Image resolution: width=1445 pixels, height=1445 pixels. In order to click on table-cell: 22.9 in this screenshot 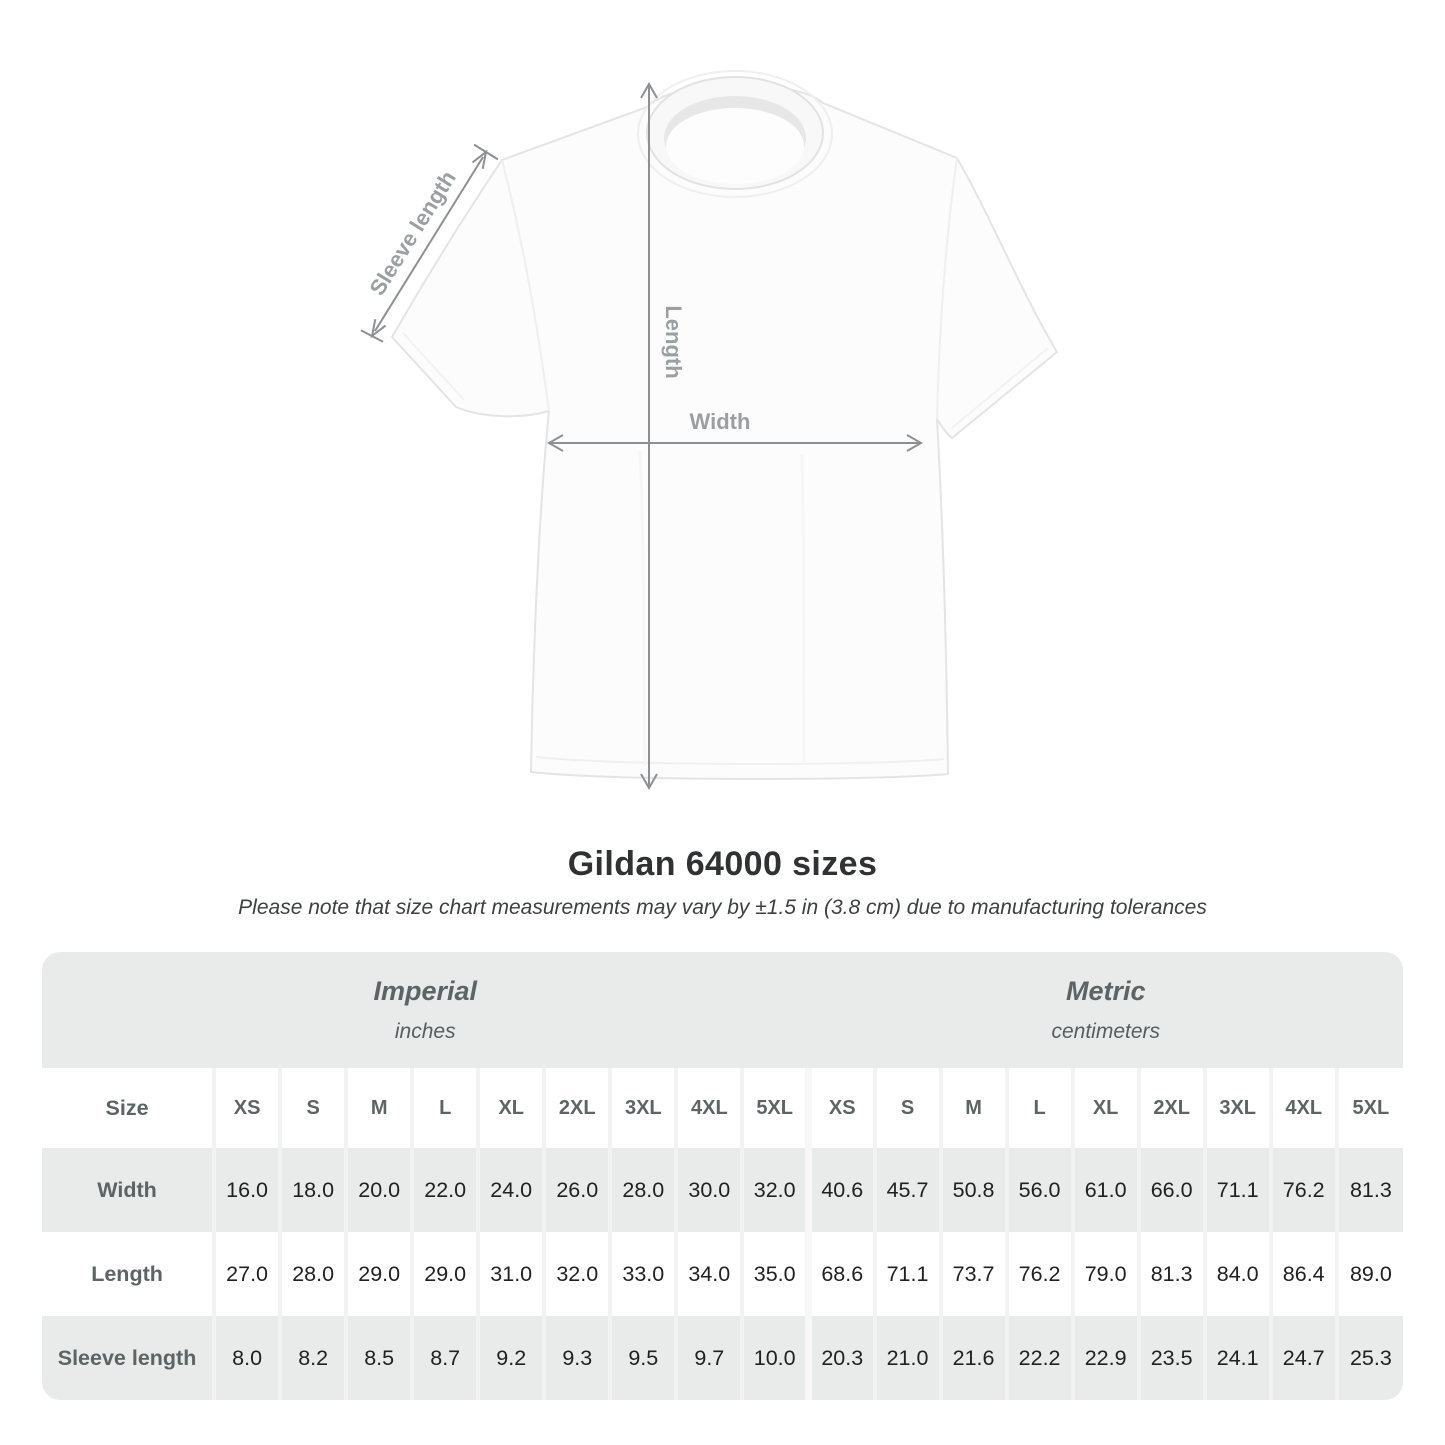, I will do `click(1104, 1358)`.